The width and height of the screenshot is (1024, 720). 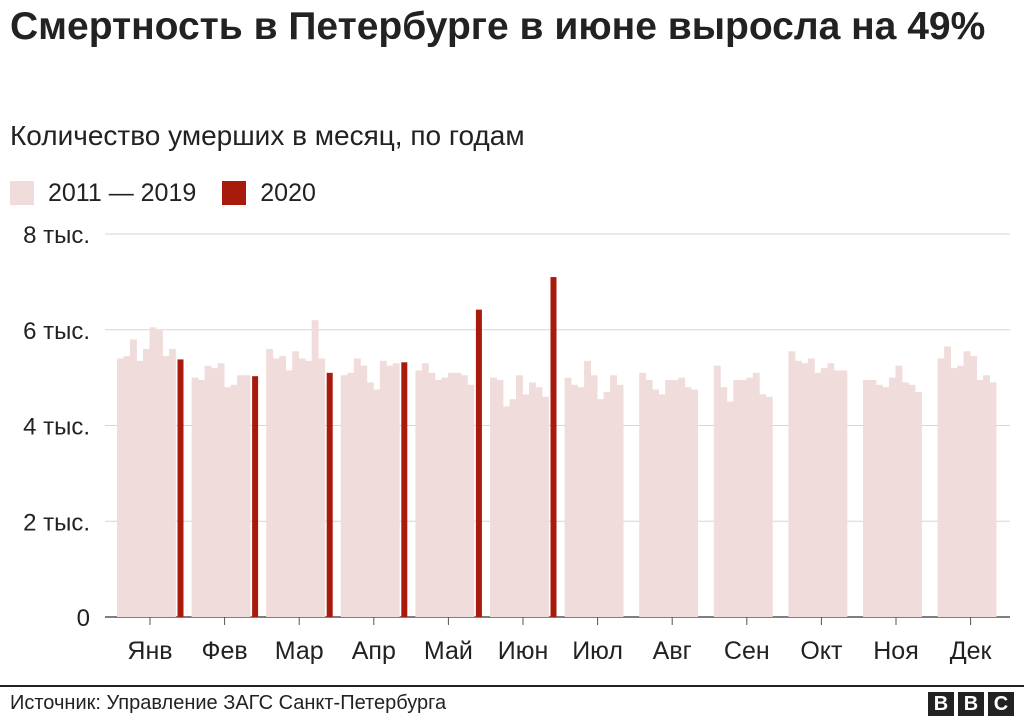 What do you see at coordinates (234, 193) in the screenshot?
I see `legend-swatch-2020` at bounding box center [234, 193].